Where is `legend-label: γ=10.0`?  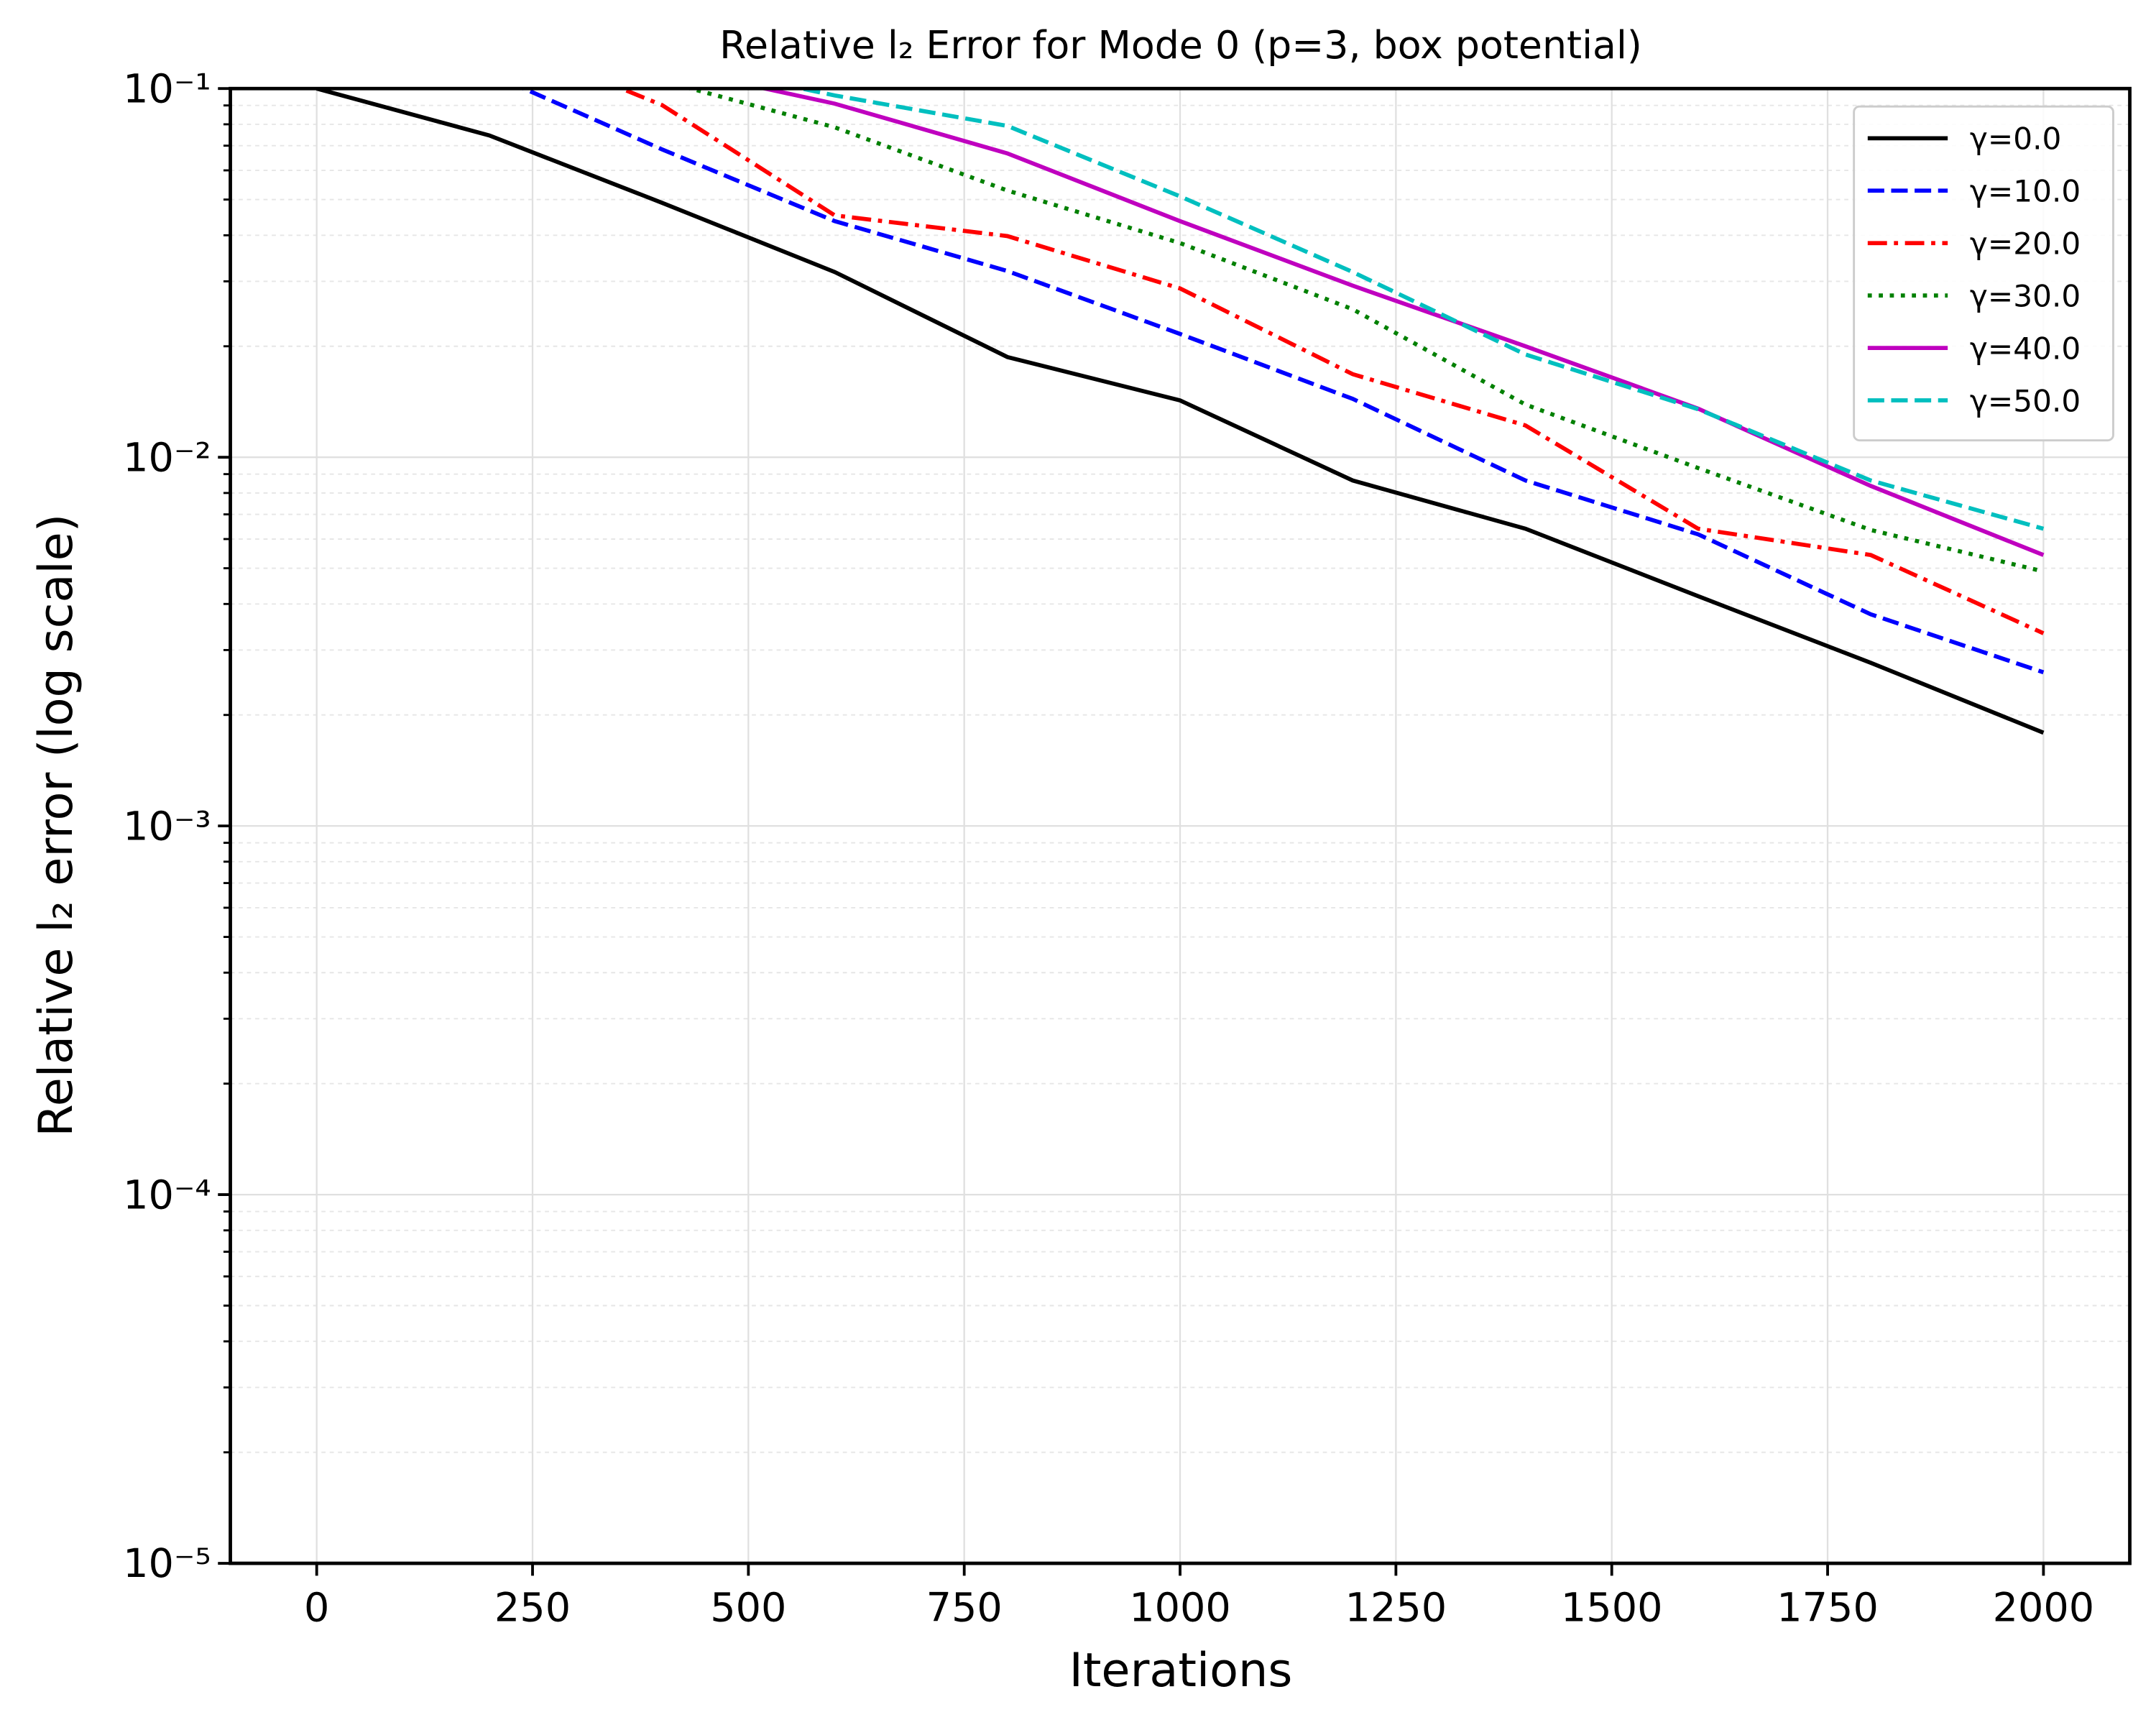
legend-label: γ=10.0 is located at coordinates (2025, 191).